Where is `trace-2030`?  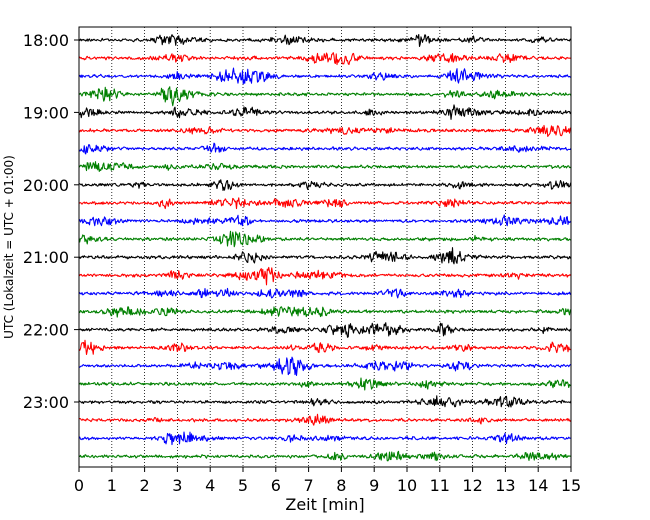
trace-2030 is located at coordinates (325, 220).